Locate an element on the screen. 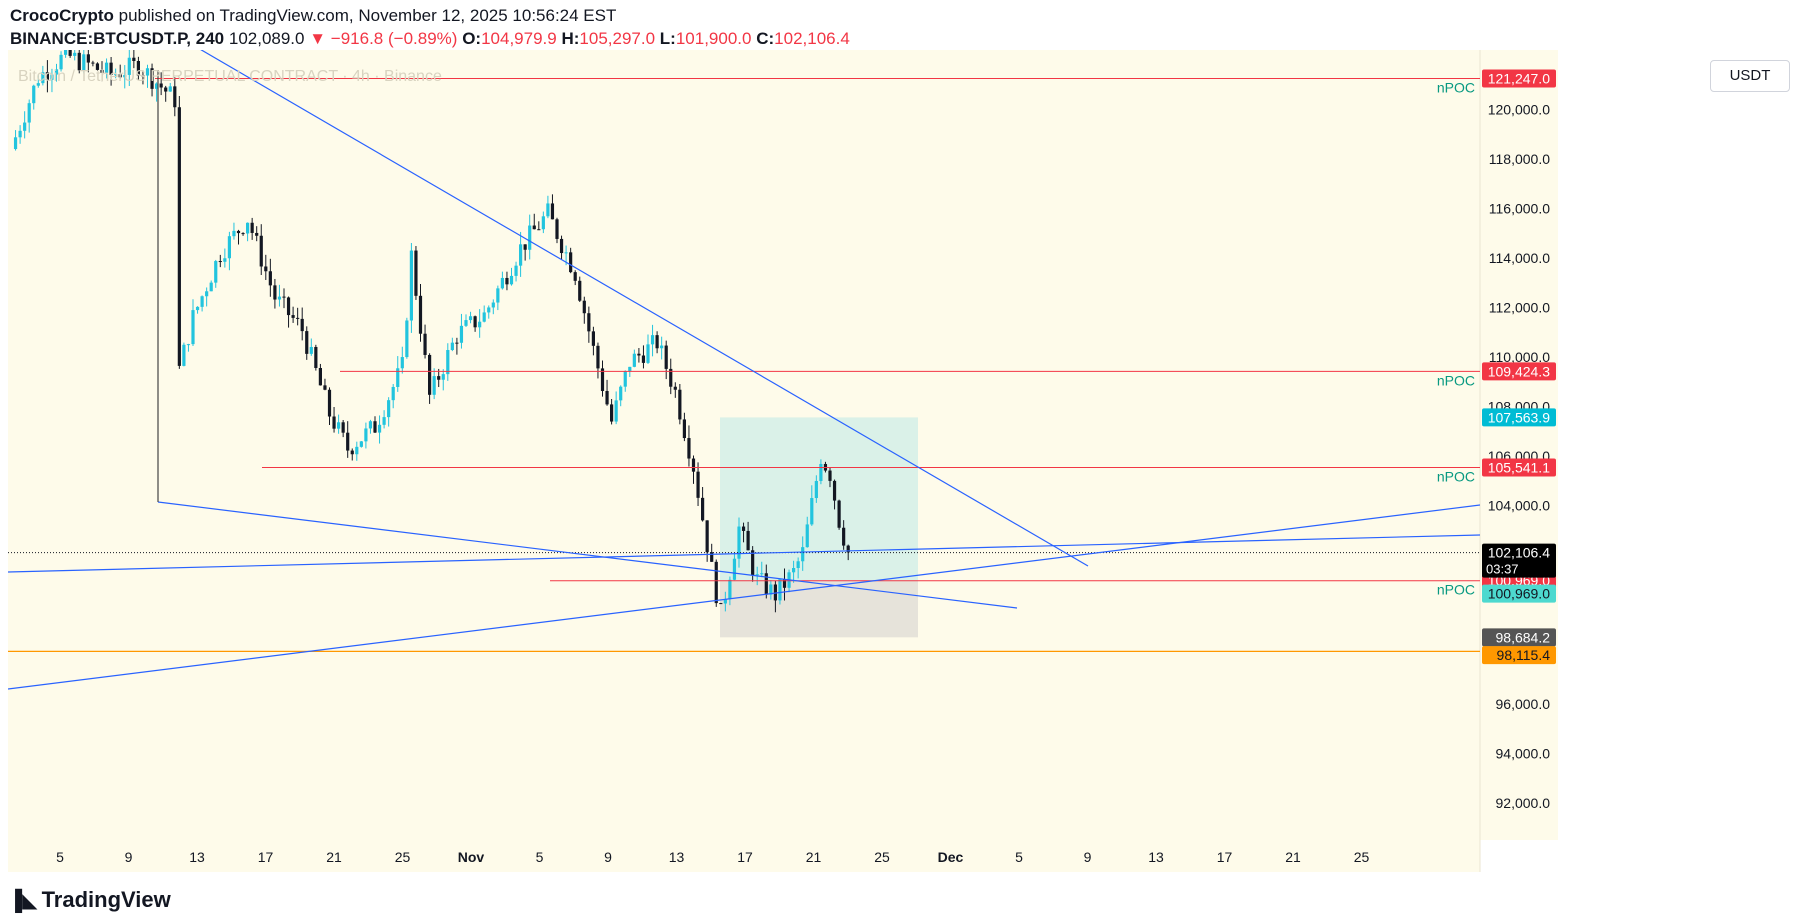  open-label: O: is located at coordinates (472, 38).